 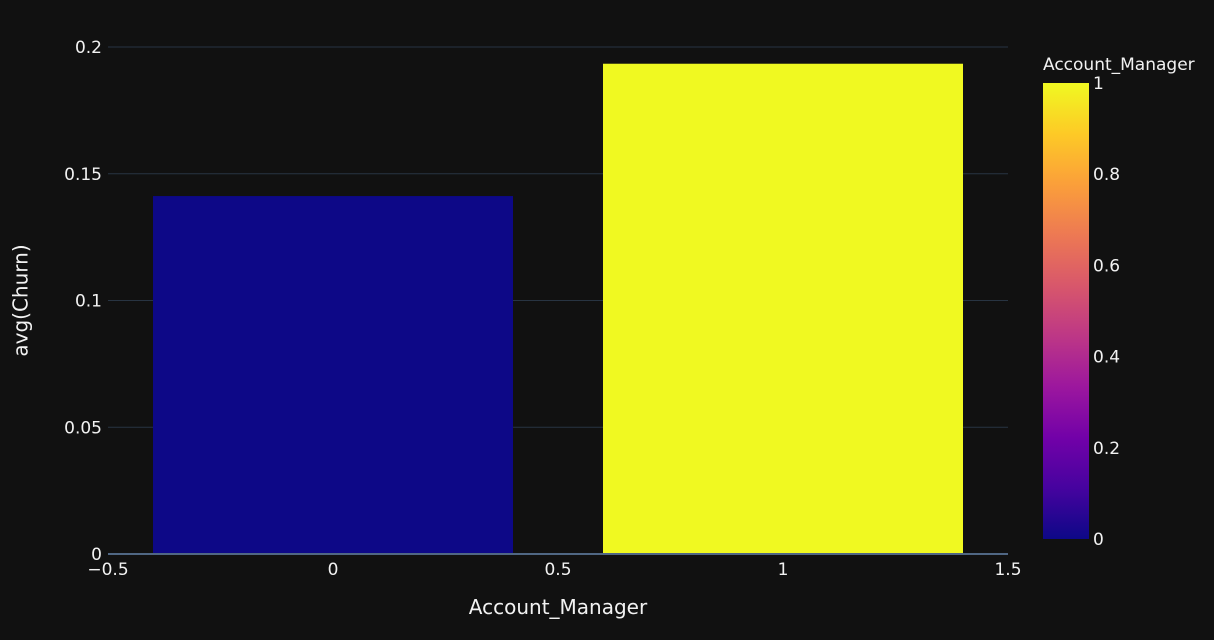 I want to click on x-tick-label: 0.5, so click(x=557, y=570).